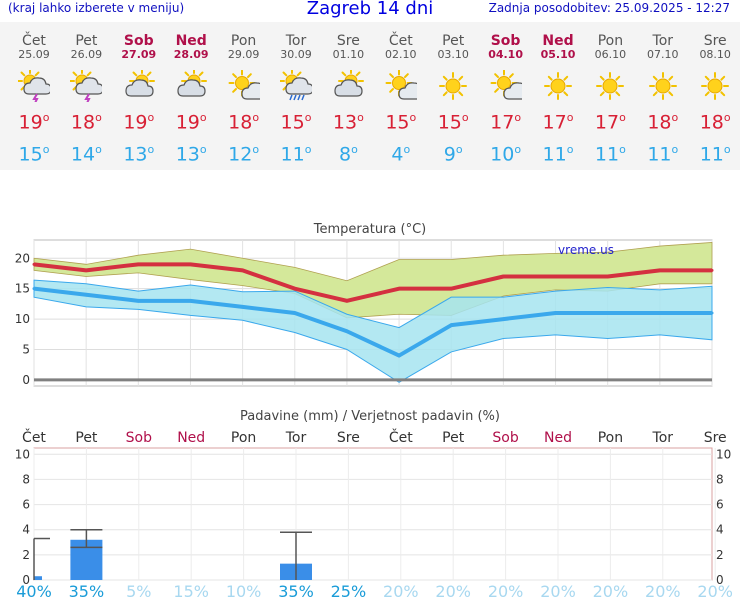  Describe the element at coordinates (83, 154) in the screenshot. I see `min-temp-value: 14` at that location.